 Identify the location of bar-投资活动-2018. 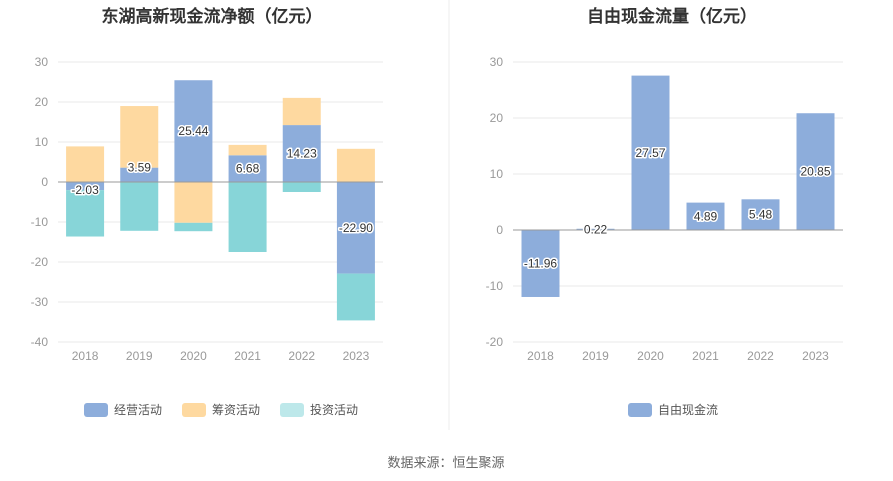
(85, 213).